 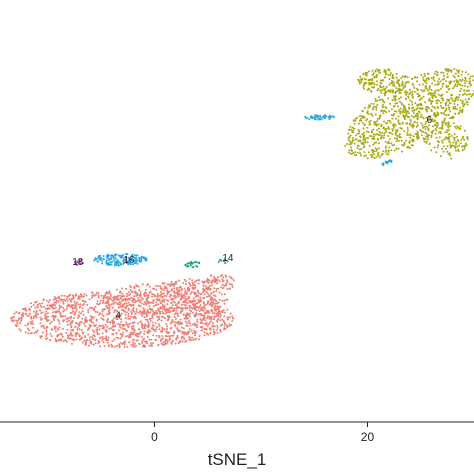 What do you see at coordinates (228, 258) in the screenshot?
I see `cluster-label-14: 14` at bounding box center [228, 258].